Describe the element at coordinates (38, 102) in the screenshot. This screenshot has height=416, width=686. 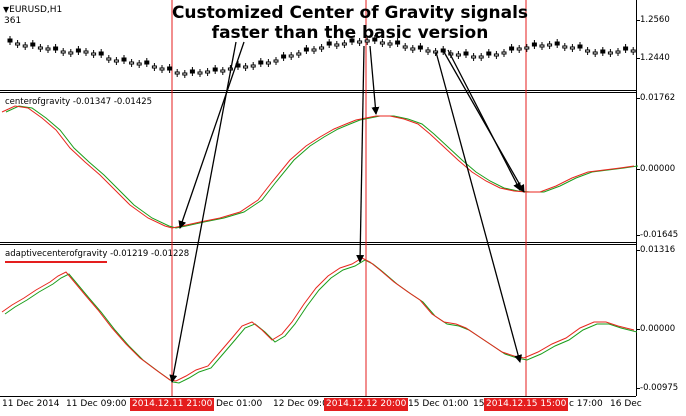
I see `indicator1-name: centerofgravity` at that location.